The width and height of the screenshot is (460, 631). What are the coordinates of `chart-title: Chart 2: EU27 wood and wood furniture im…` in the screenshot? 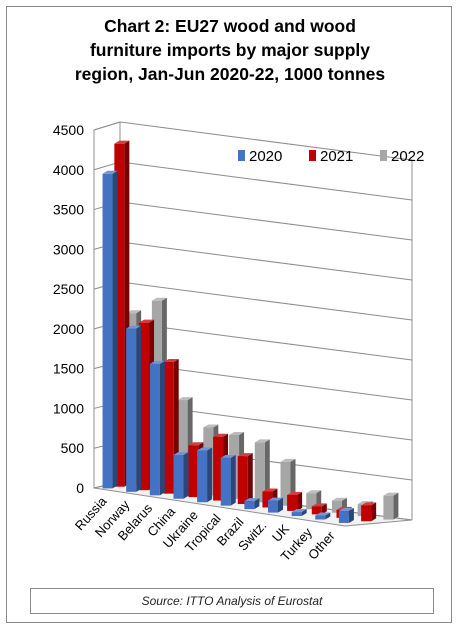 It's located at (230, 50).